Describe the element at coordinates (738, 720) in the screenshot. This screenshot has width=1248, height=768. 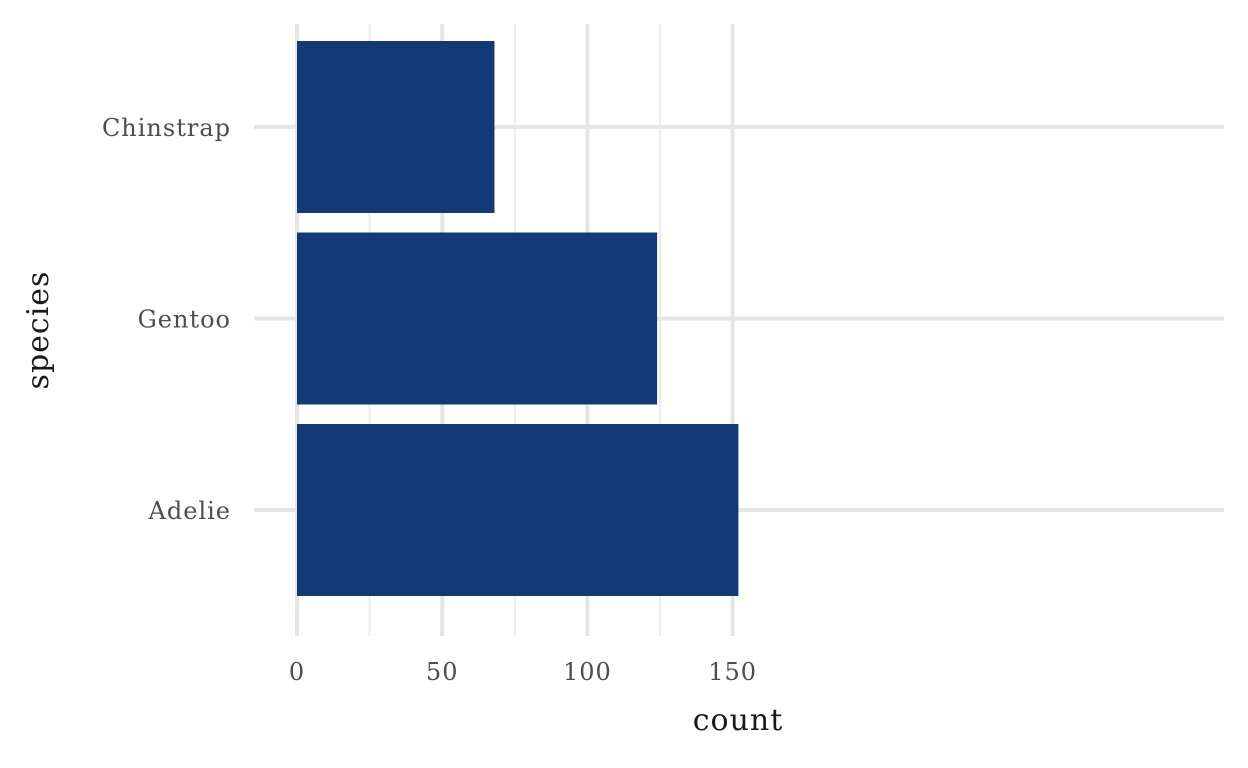
I see `x-axis-title: count` at that location.